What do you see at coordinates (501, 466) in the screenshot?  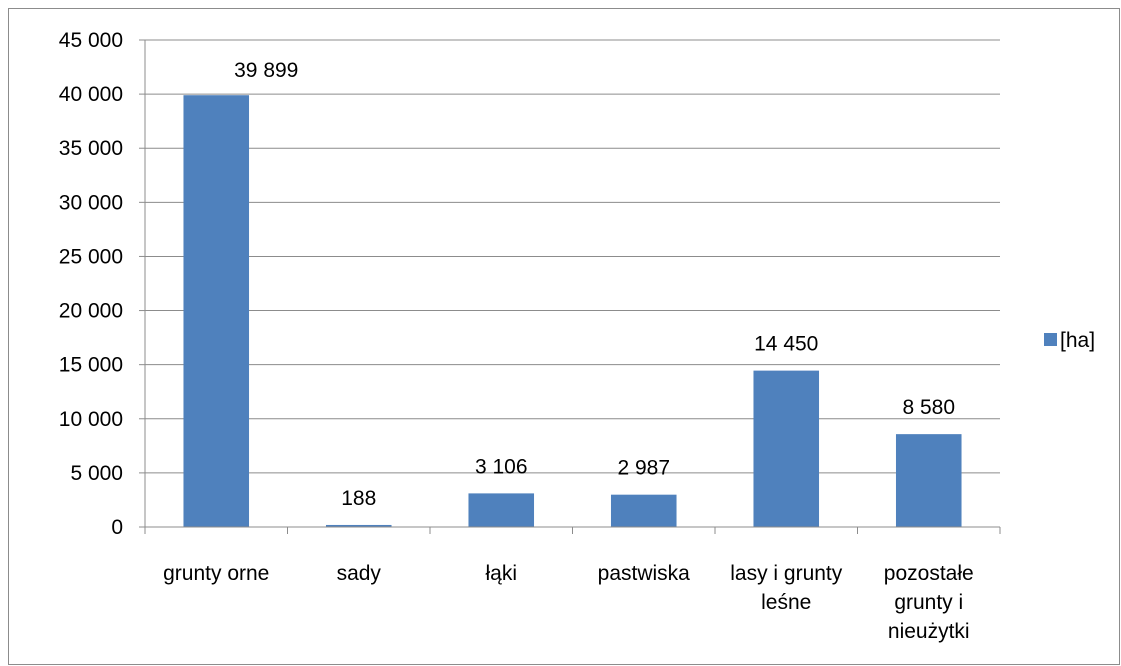 I see `data-label: 3 106` at bounding box center [501, 466].